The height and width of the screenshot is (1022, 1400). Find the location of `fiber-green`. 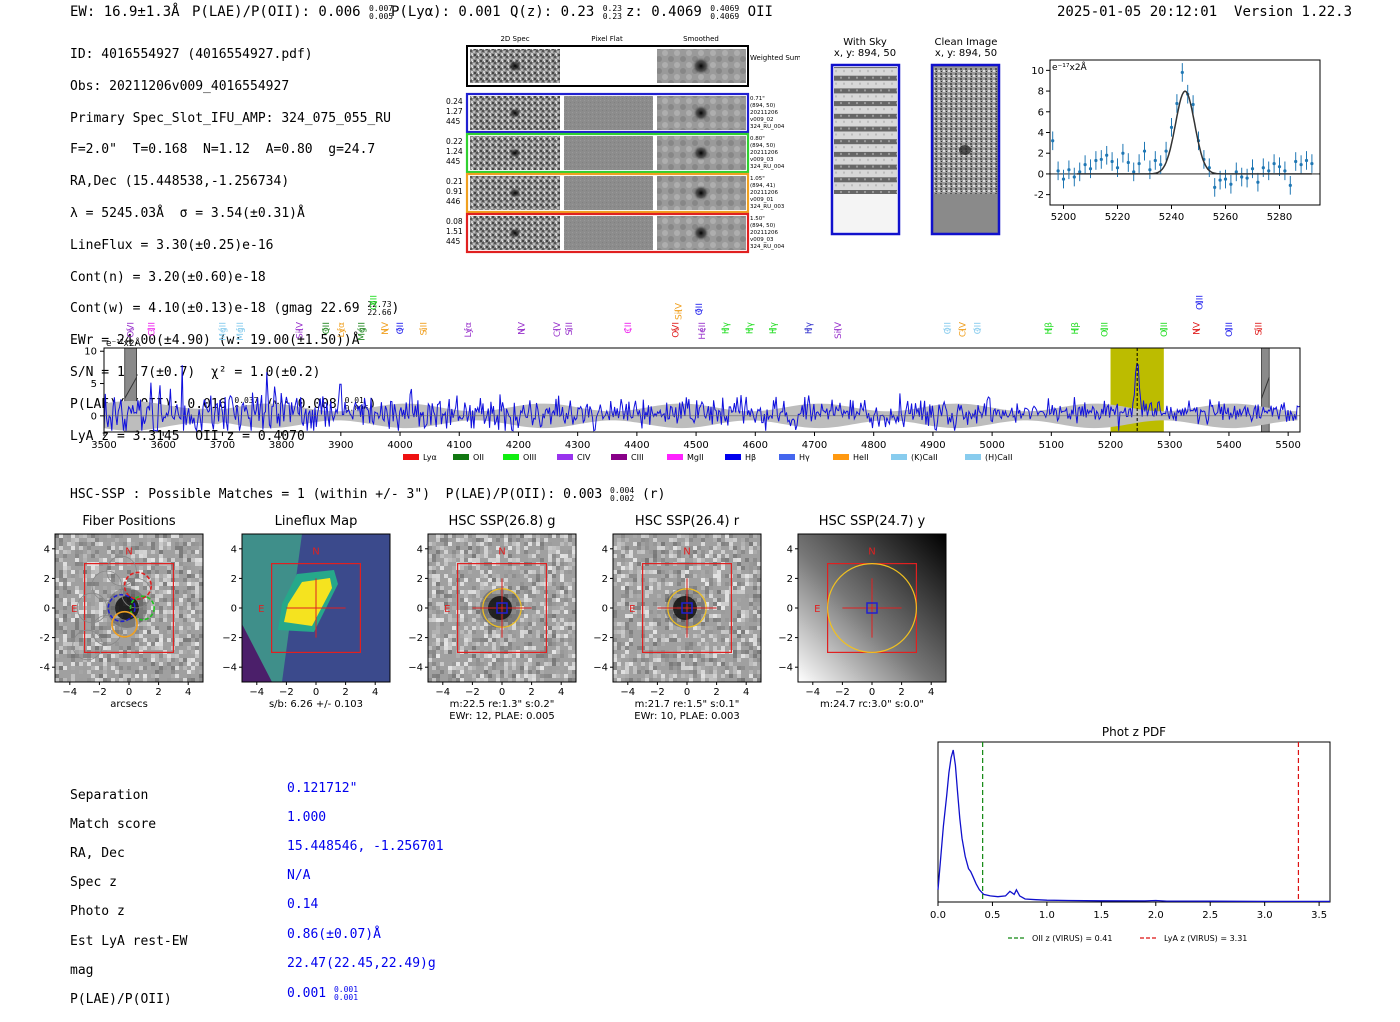

fiber-green is located at coordinates (142, 608).